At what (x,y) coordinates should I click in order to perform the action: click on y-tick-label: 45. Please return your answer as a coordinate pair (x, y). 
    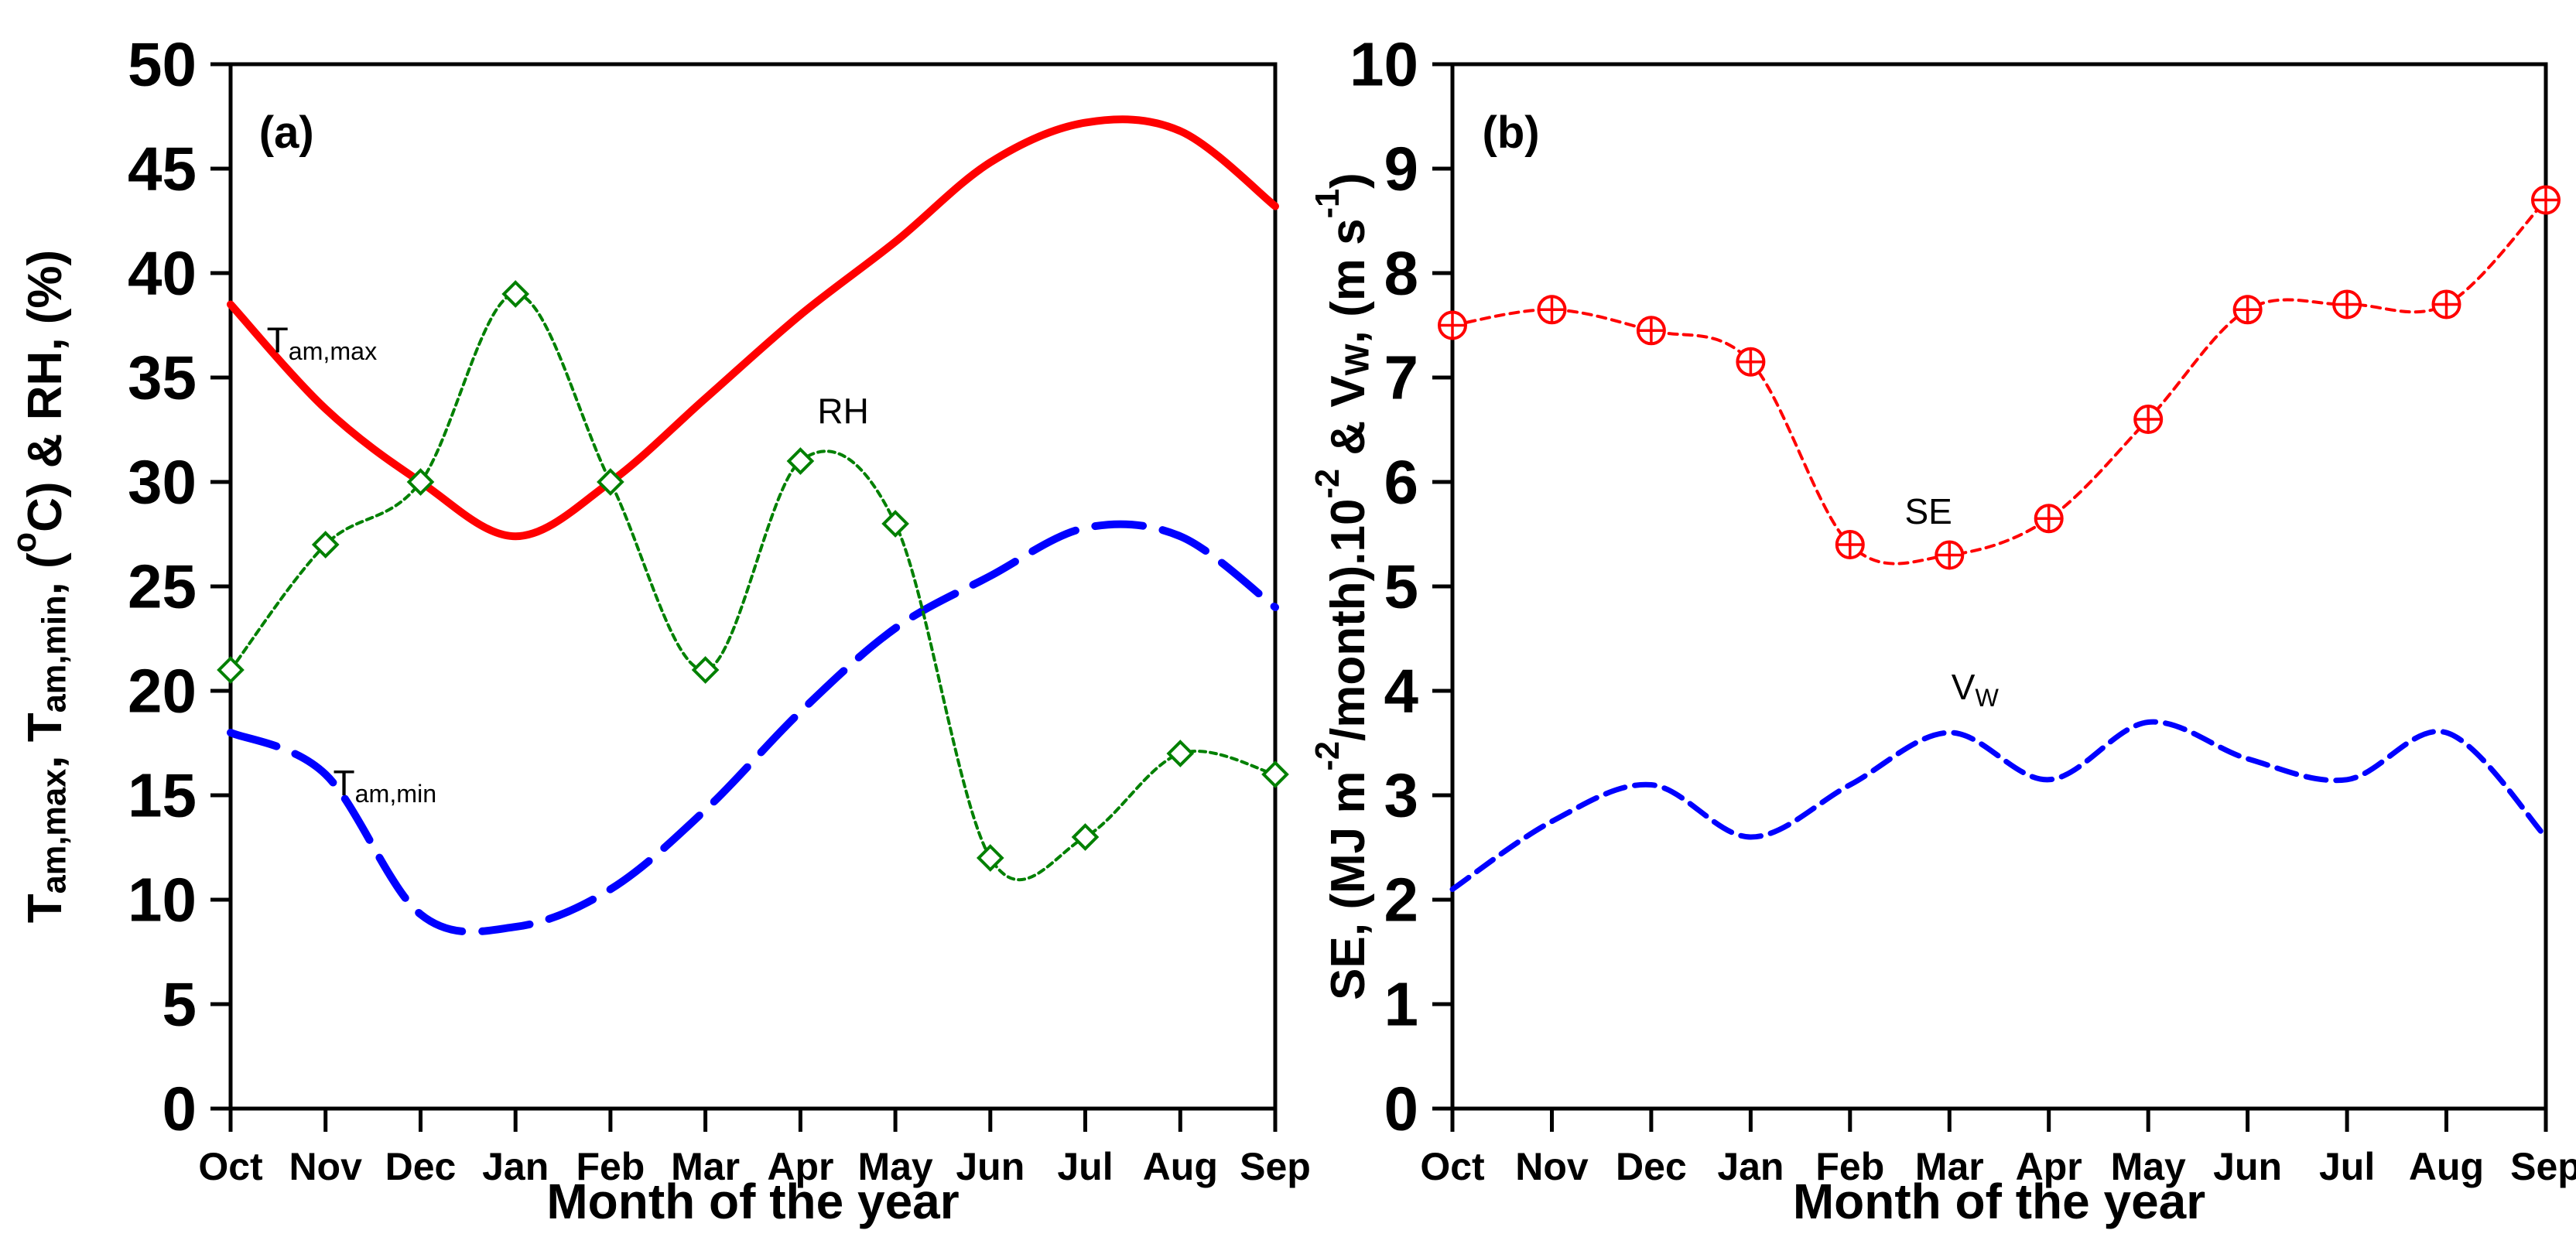
    Looking at the image, I should click on (163, 169).